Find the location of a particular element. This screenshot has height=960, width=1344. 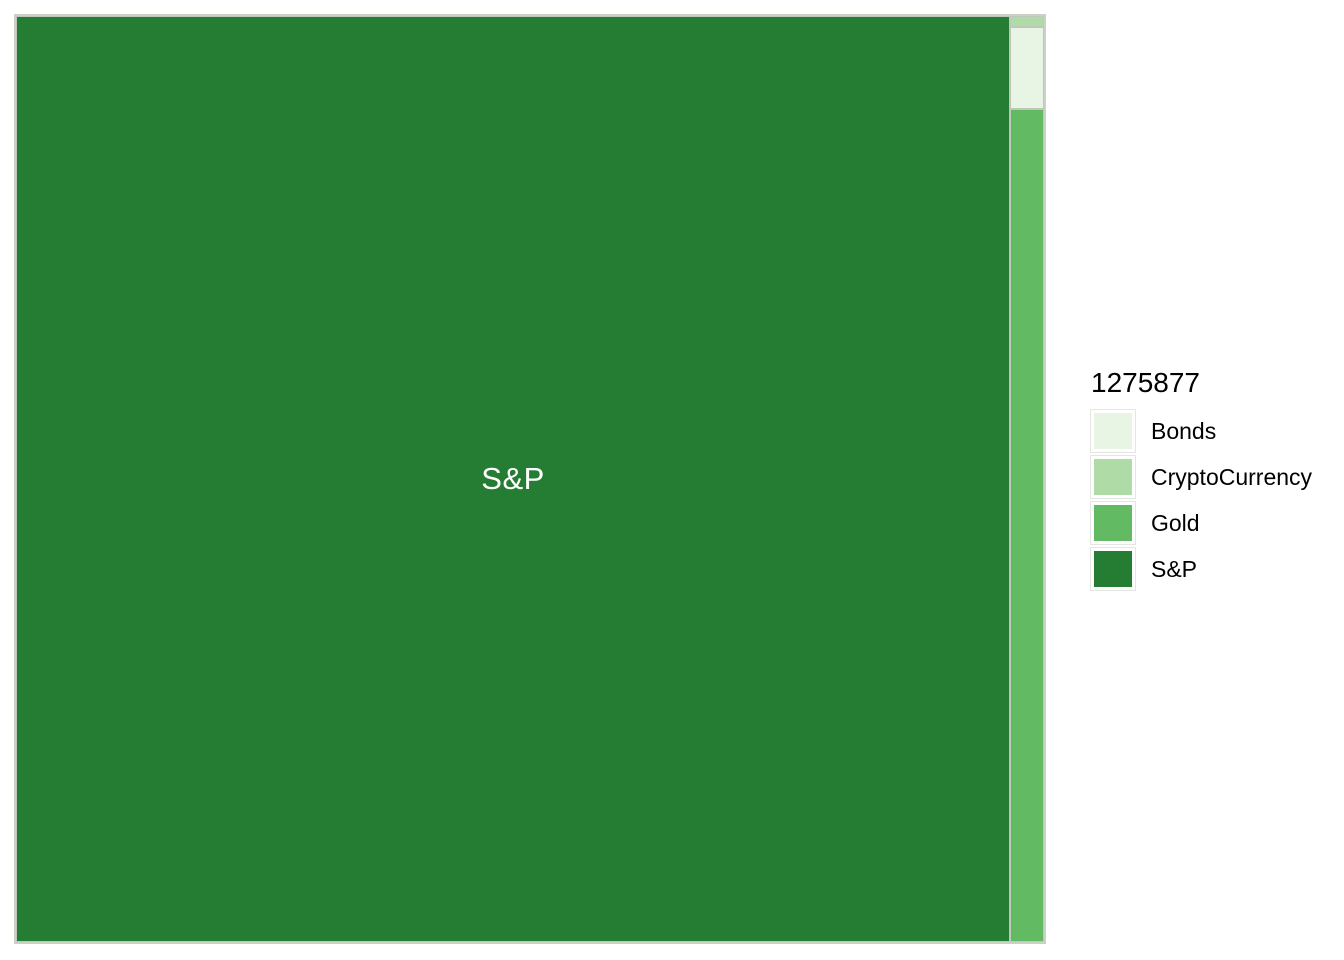

legend-label-sp: S&P is located at coordinates (1174, 568).